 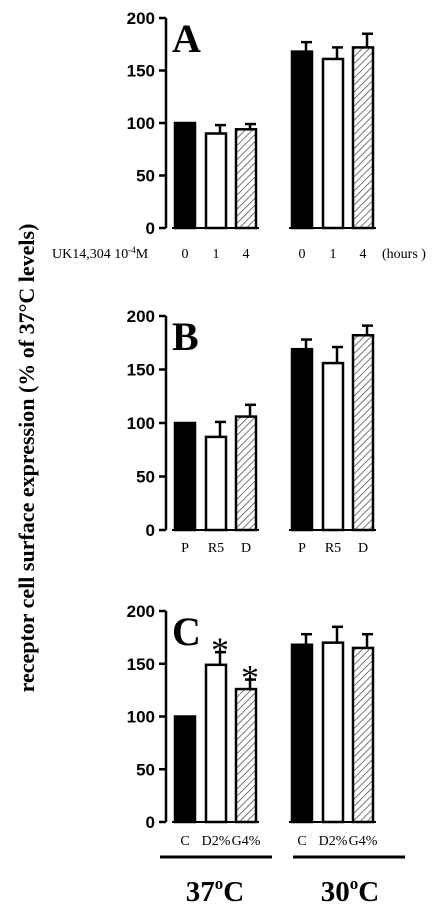 What do you see at coordinates (100, 253) in the screenshot?
I see `treatment-label: UK14,304 10-4M` at bounding box center [100, 253].